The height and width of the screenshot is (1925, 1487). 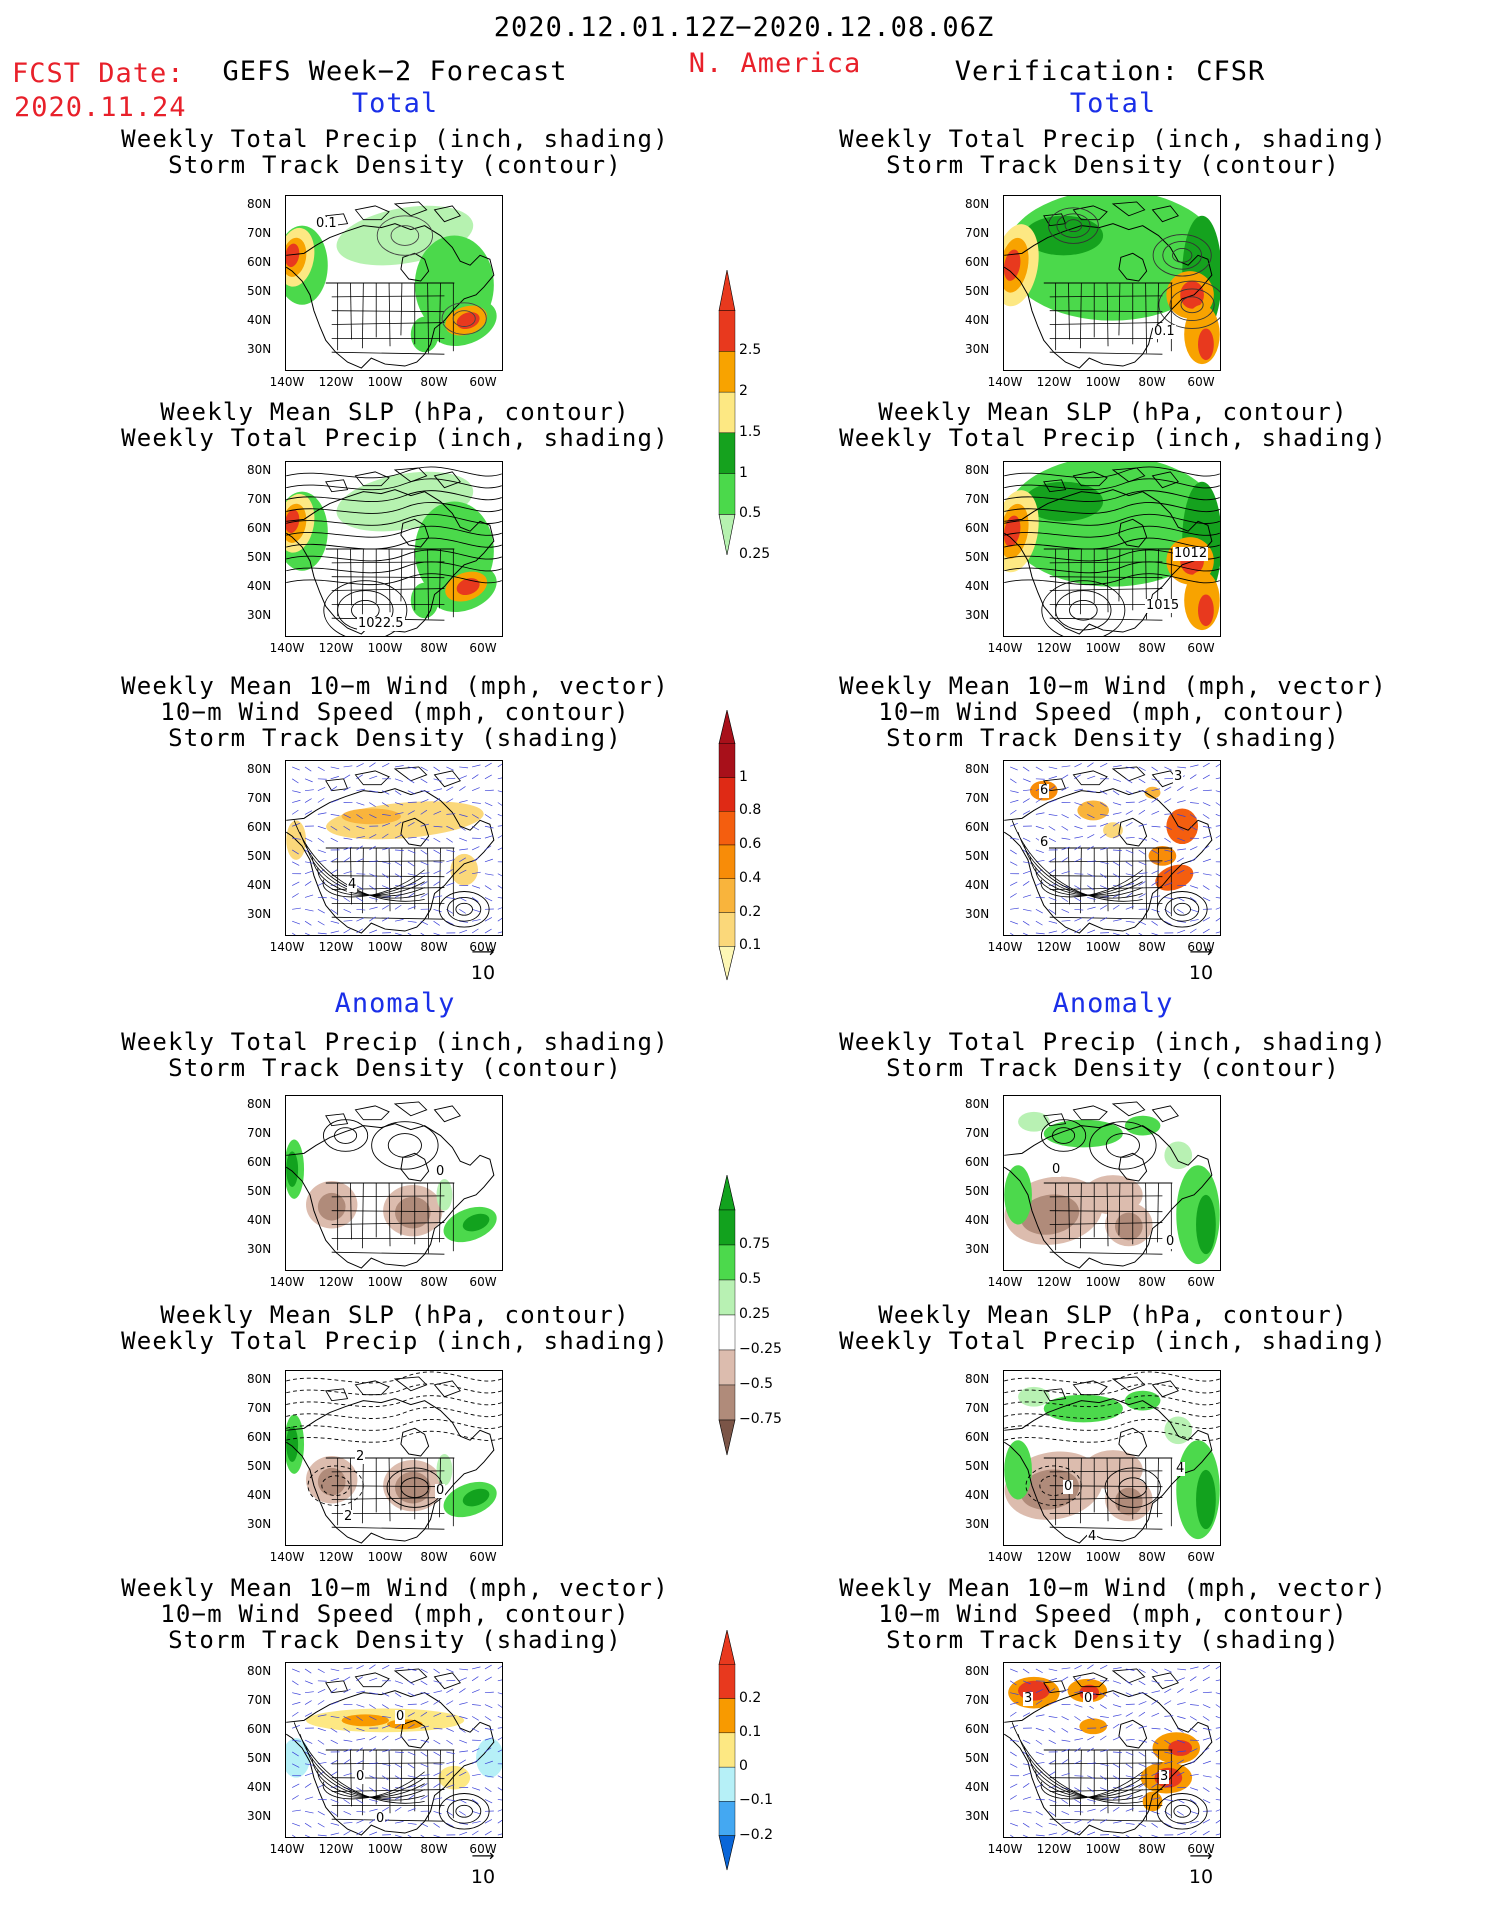 What do you see at coordinates (775, 63) in the screenshot?
I see `region-title: N. America` at bounding box center [775, 63].